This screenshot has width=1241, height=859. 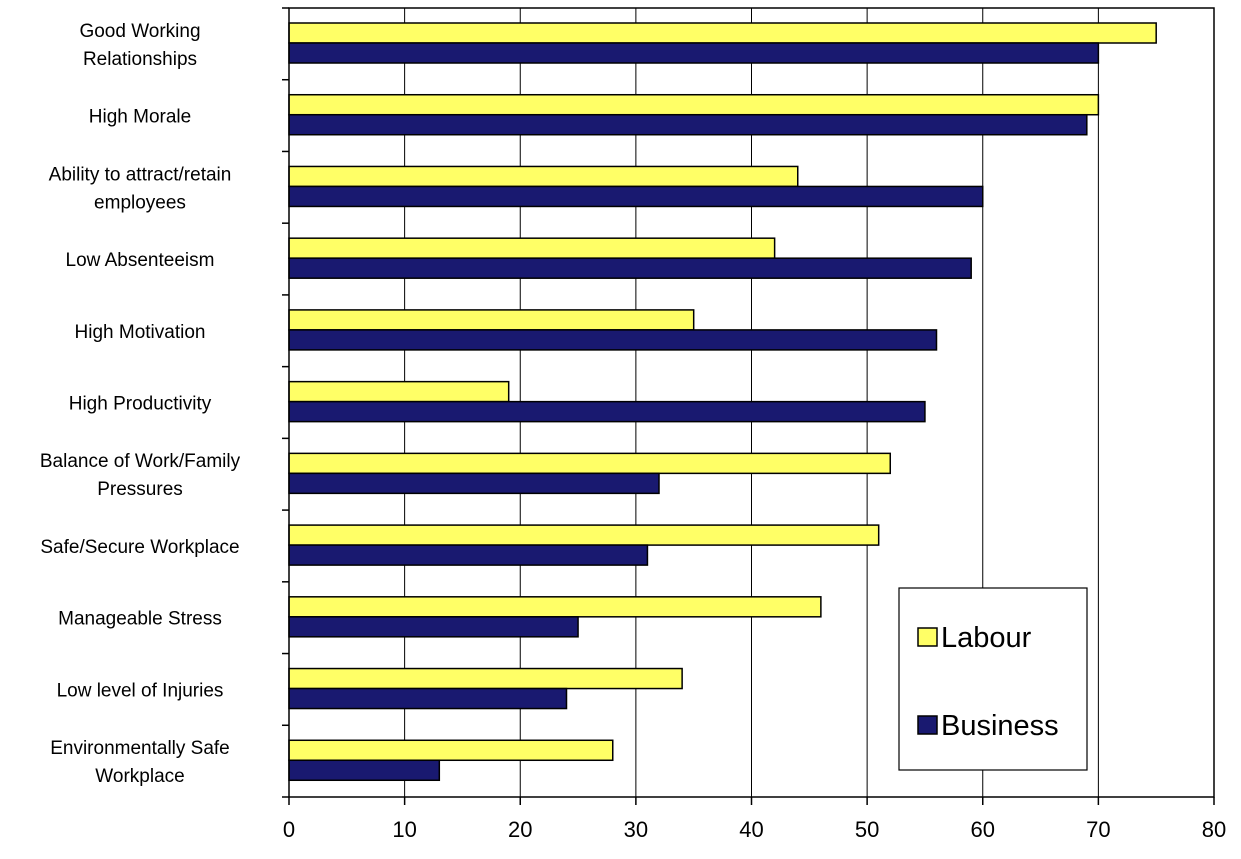 I want to click on category-label: Safe/Secure Workplace, so click(x=139, y=547).